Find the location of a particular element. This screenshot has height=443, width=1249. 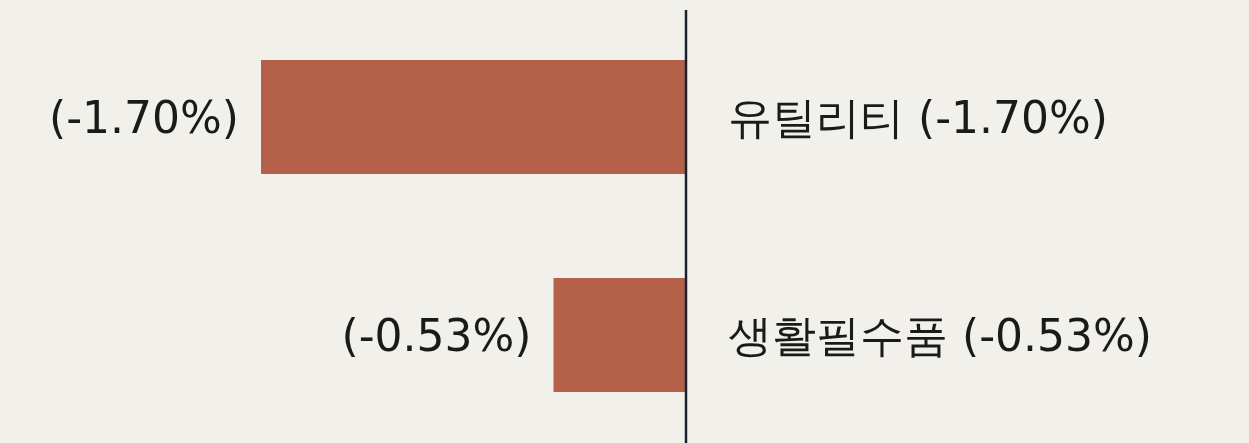

data-label: (-1.70%) is located at coordinates (144, 117).